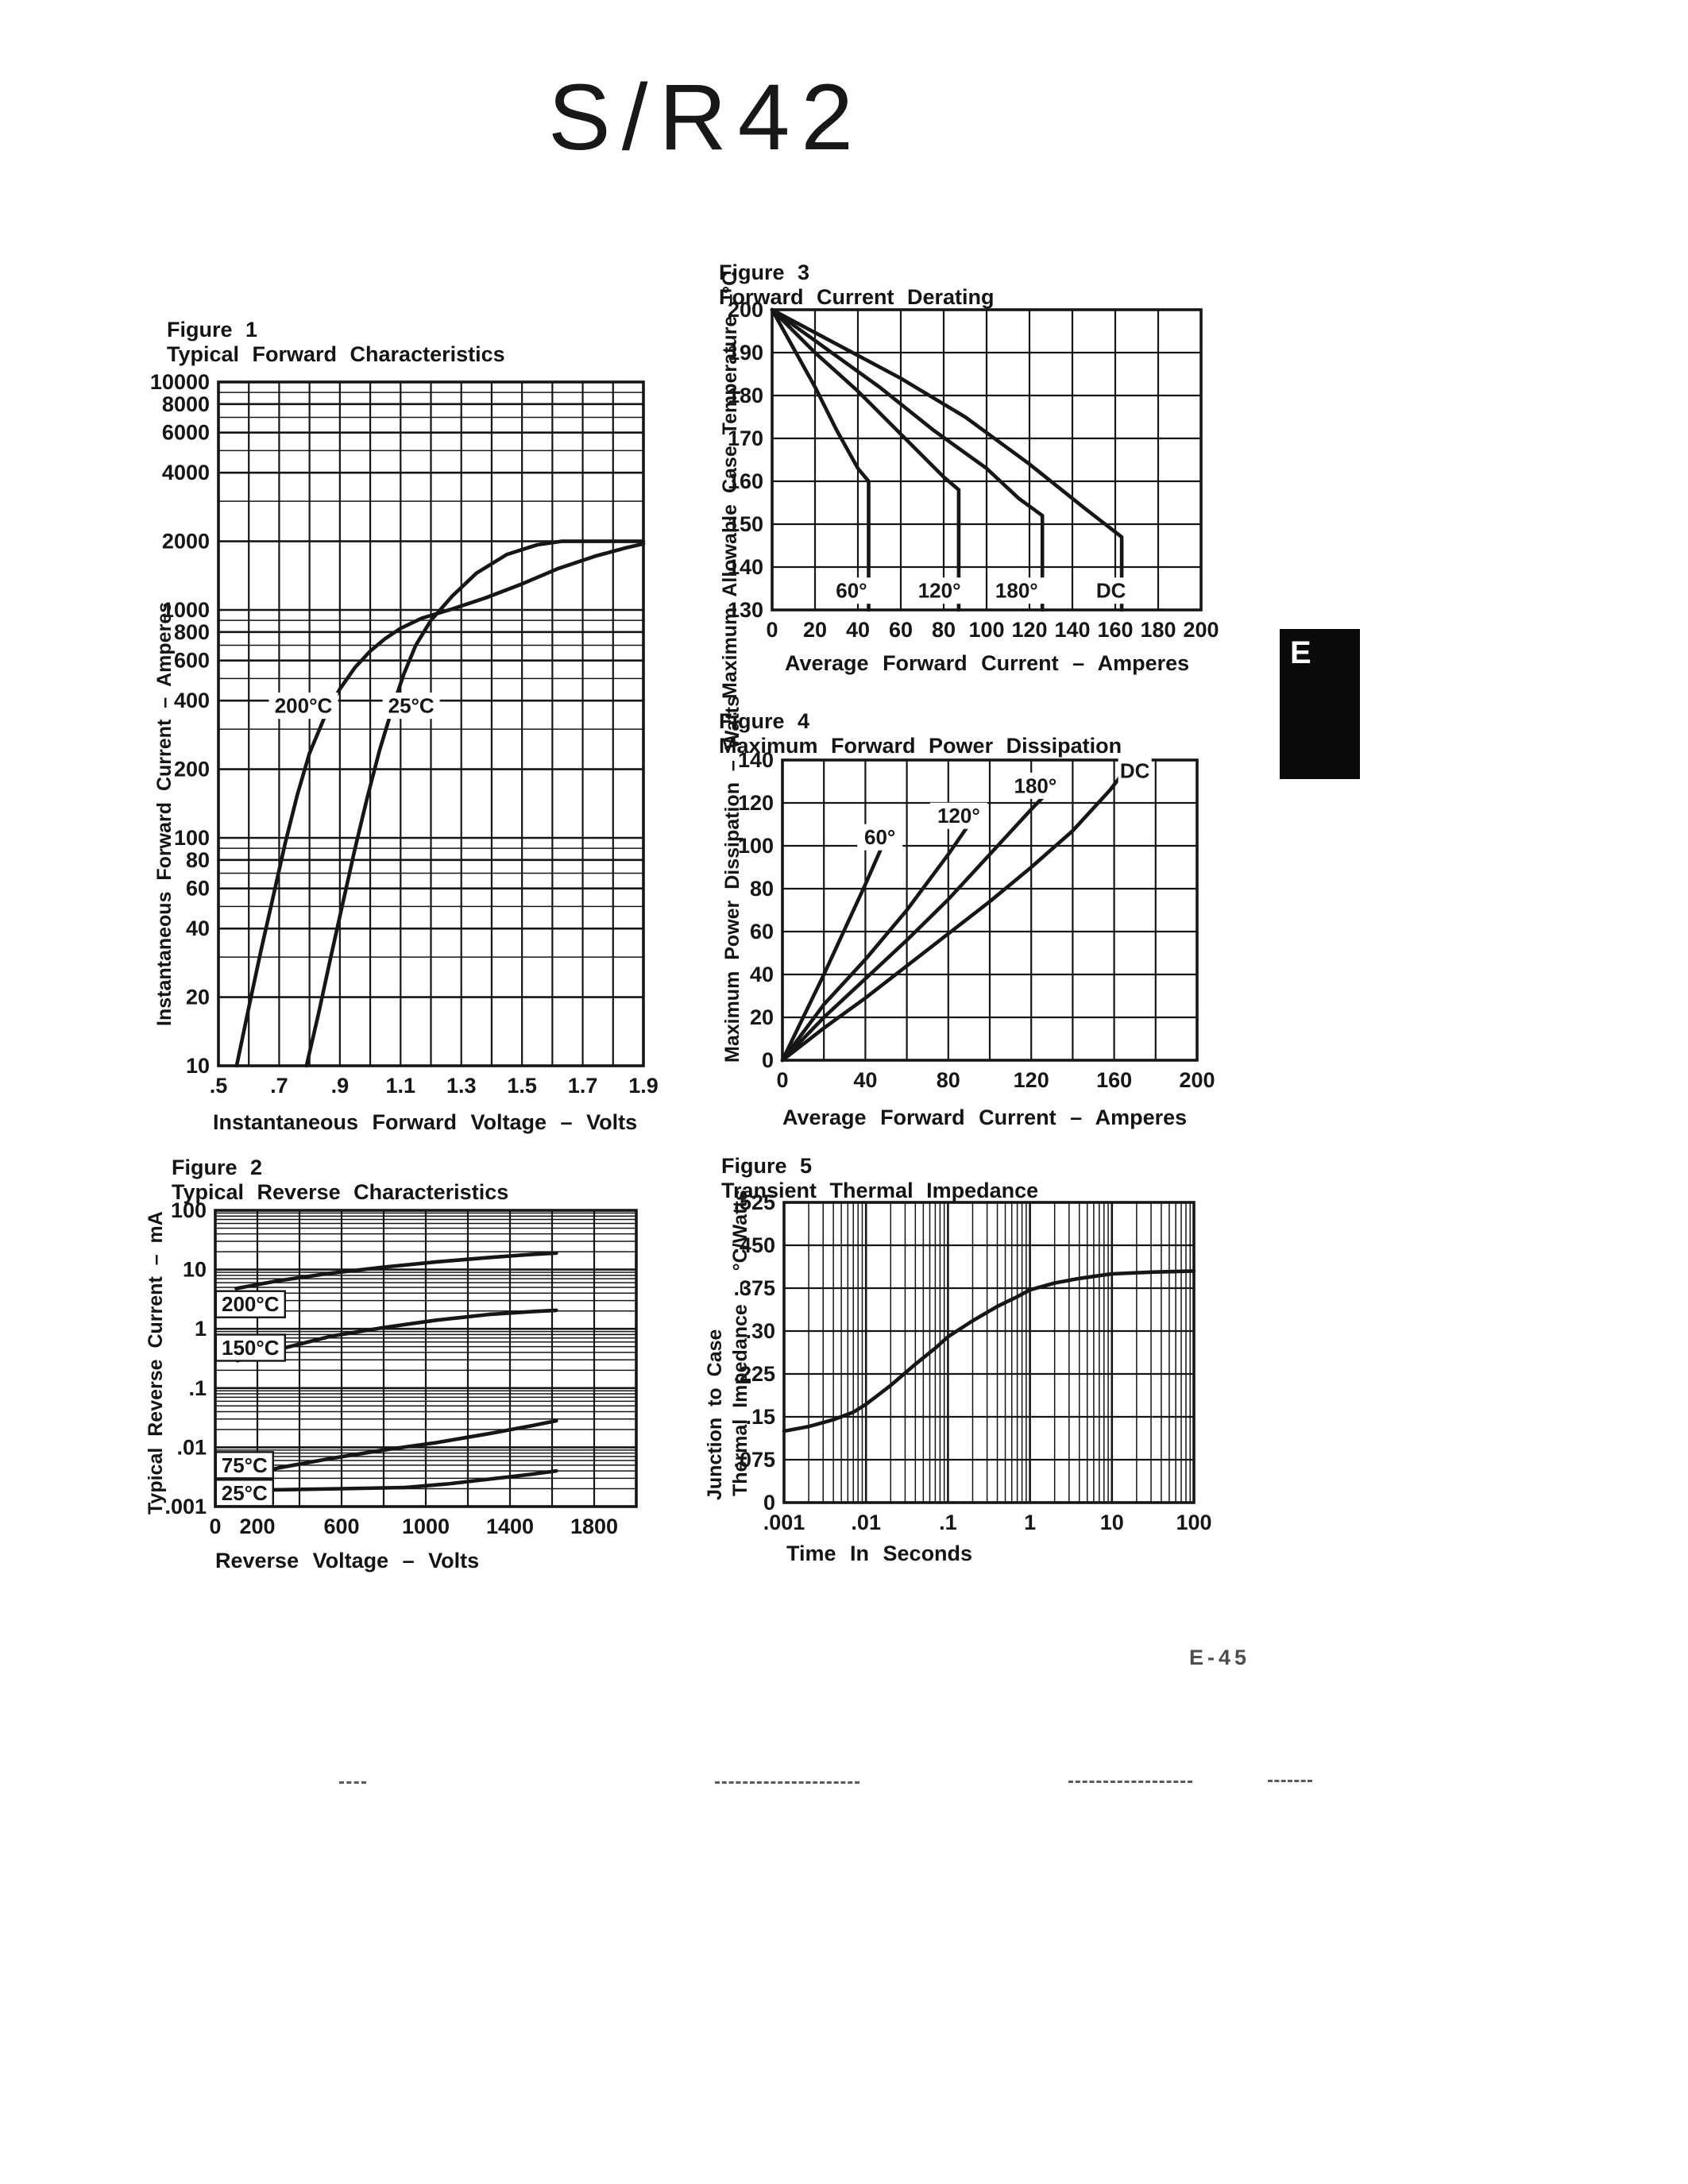  Describe the element at coordinates (948, 1522) in the screenshot. I see `x-tick-label: .1` at that location.